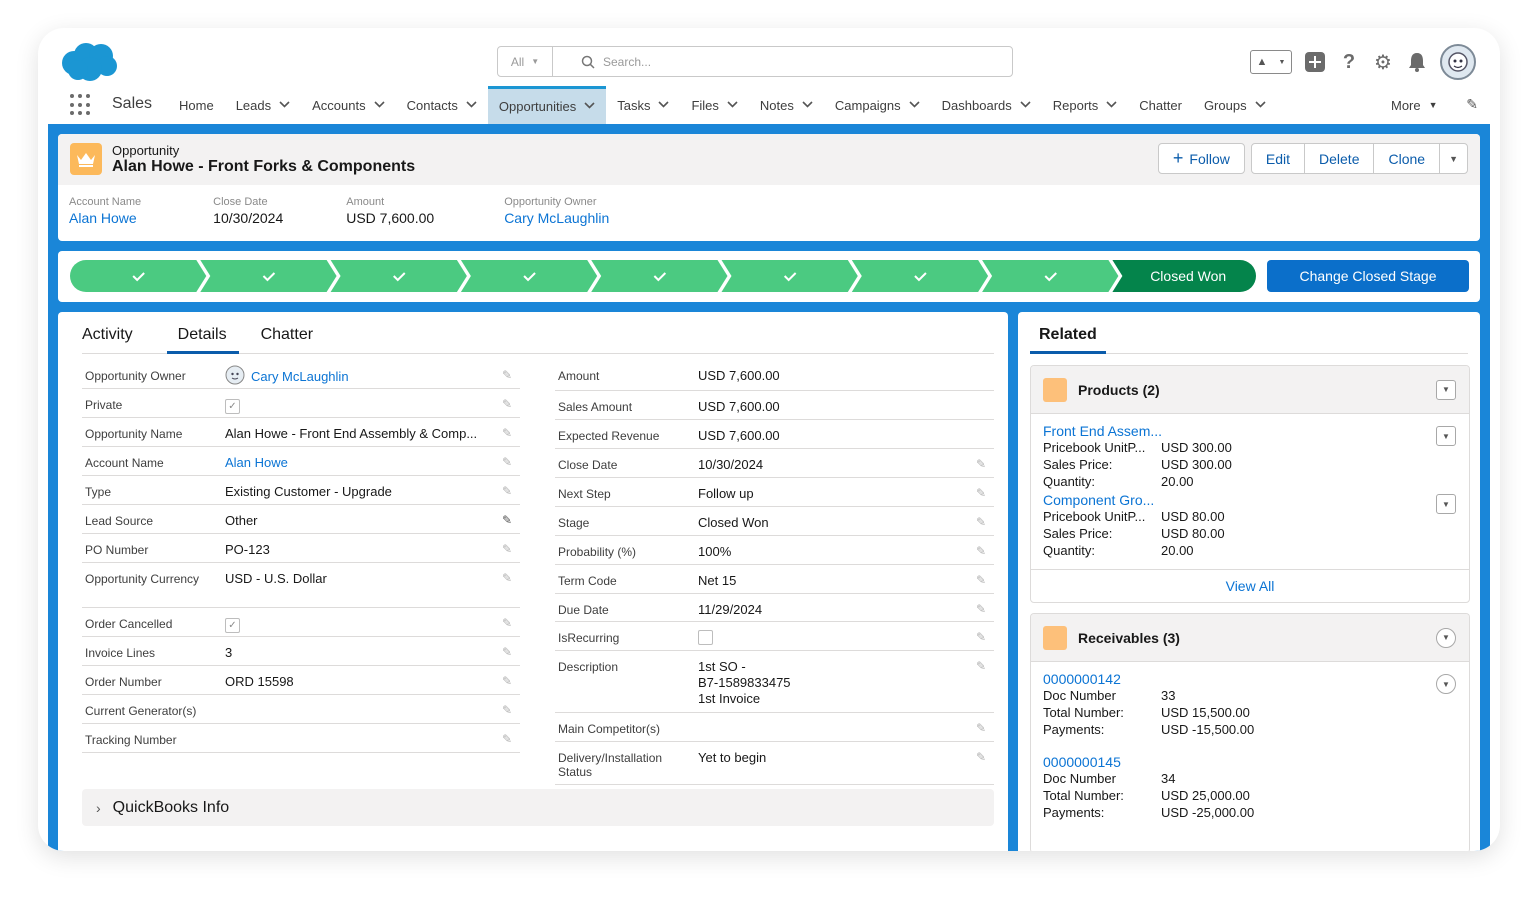 The height and width of the screenshot is (898, 1536). I want to click on edit-button: Edit, so click(1278, 158).